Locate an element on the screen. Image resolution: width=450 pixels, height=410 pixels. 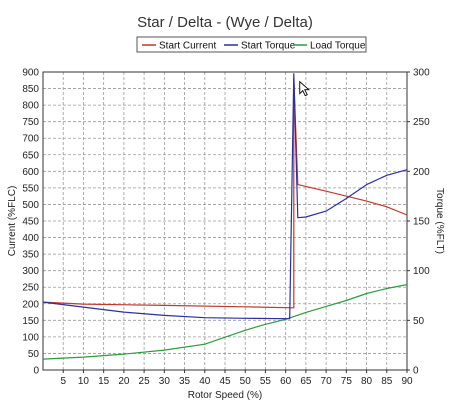
y-left-tick-label: 150 is located at coordinates (30, 321).